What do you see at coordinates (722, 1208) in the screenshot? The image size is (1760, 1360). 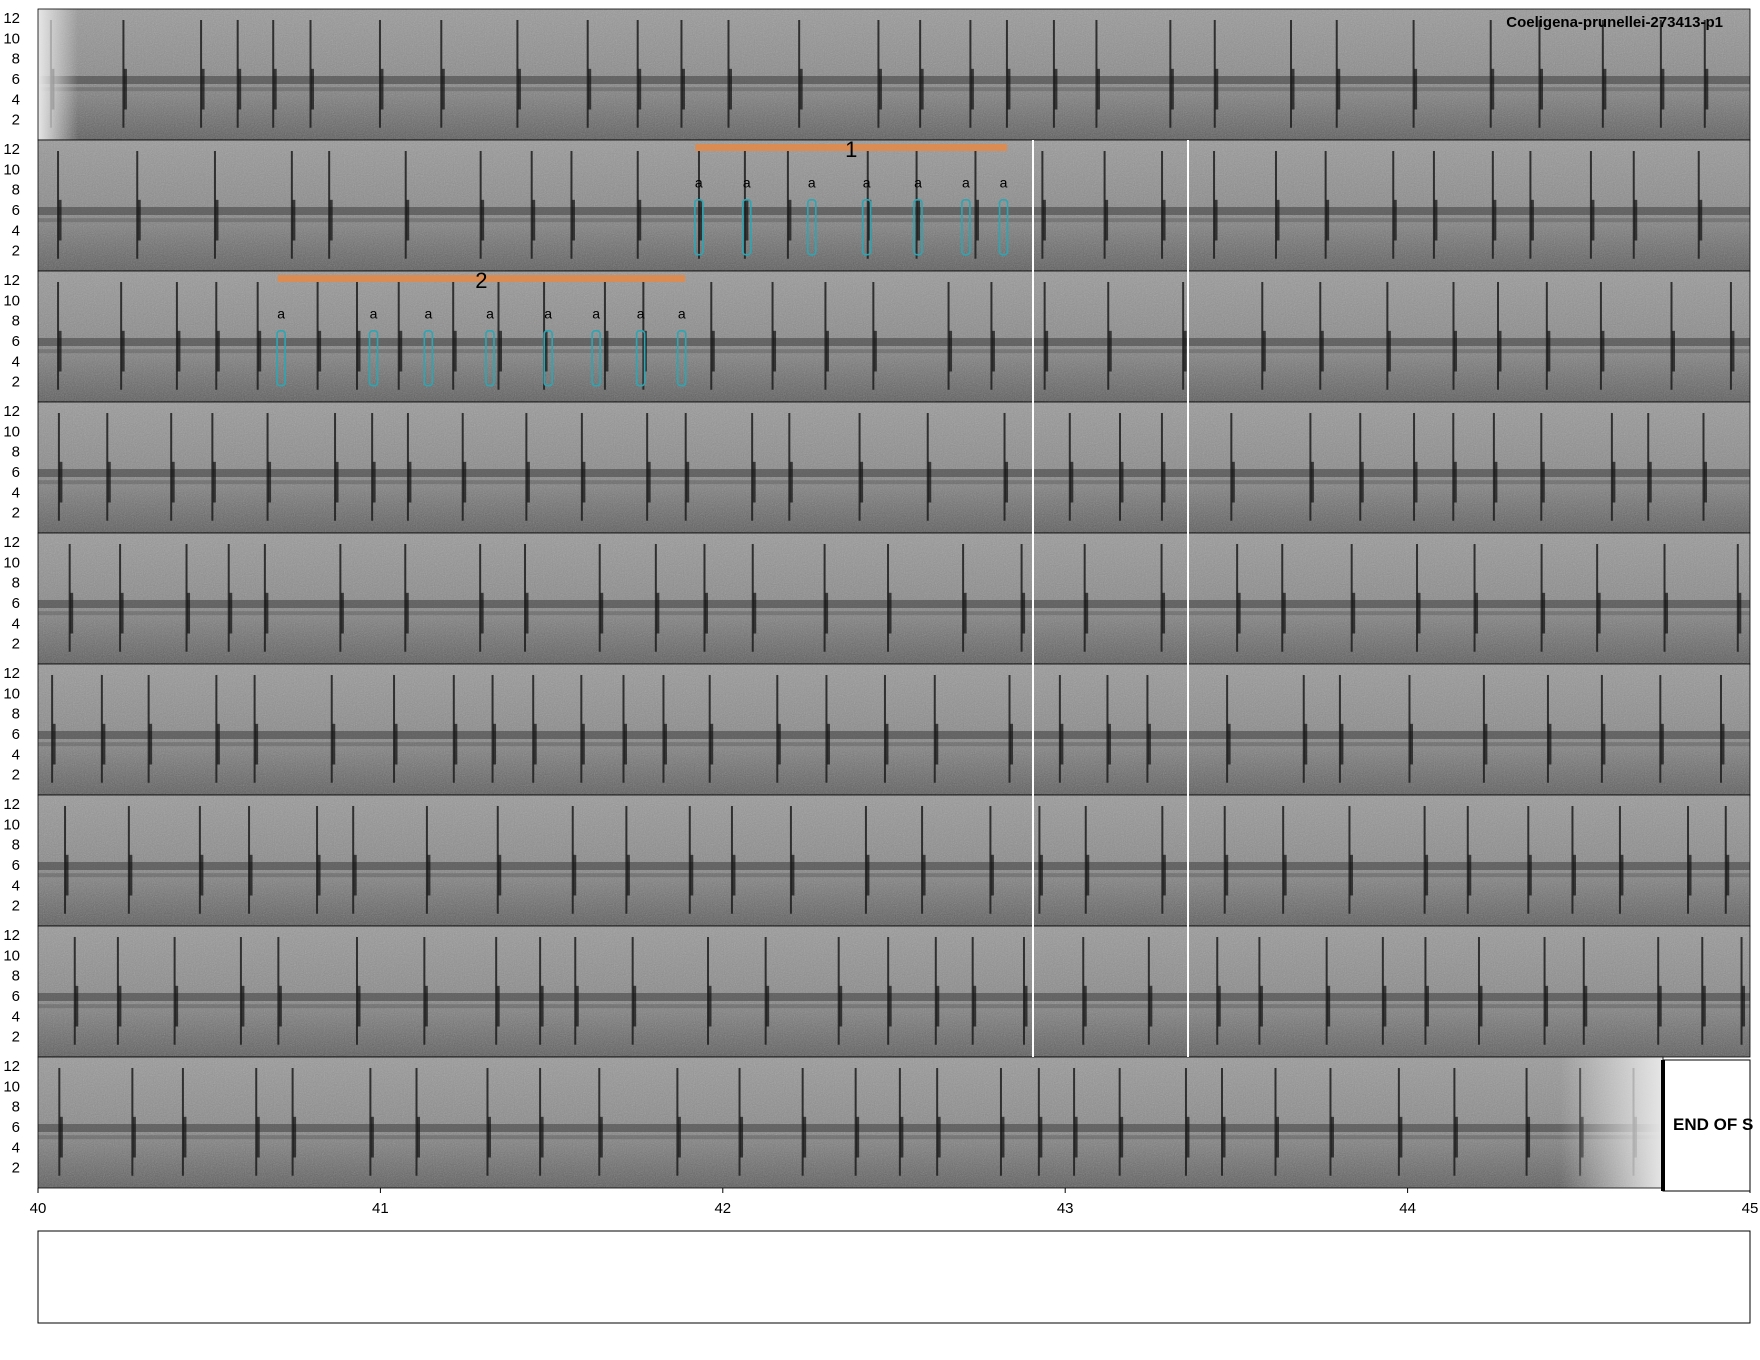 I see `x-tick-label: 42` at bounding box center [722, 1208].